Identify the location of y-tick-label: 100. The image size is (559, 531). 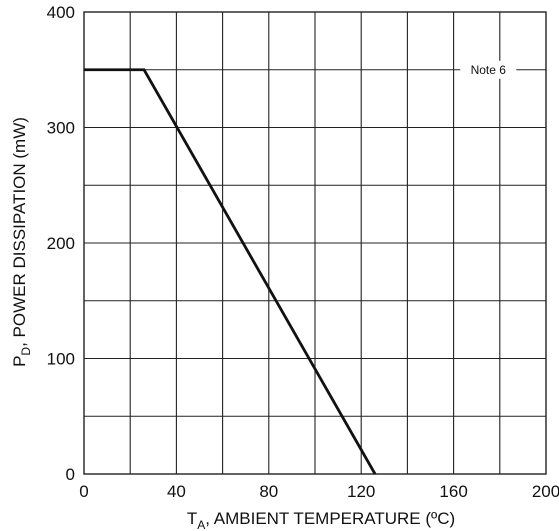
(61, 359).